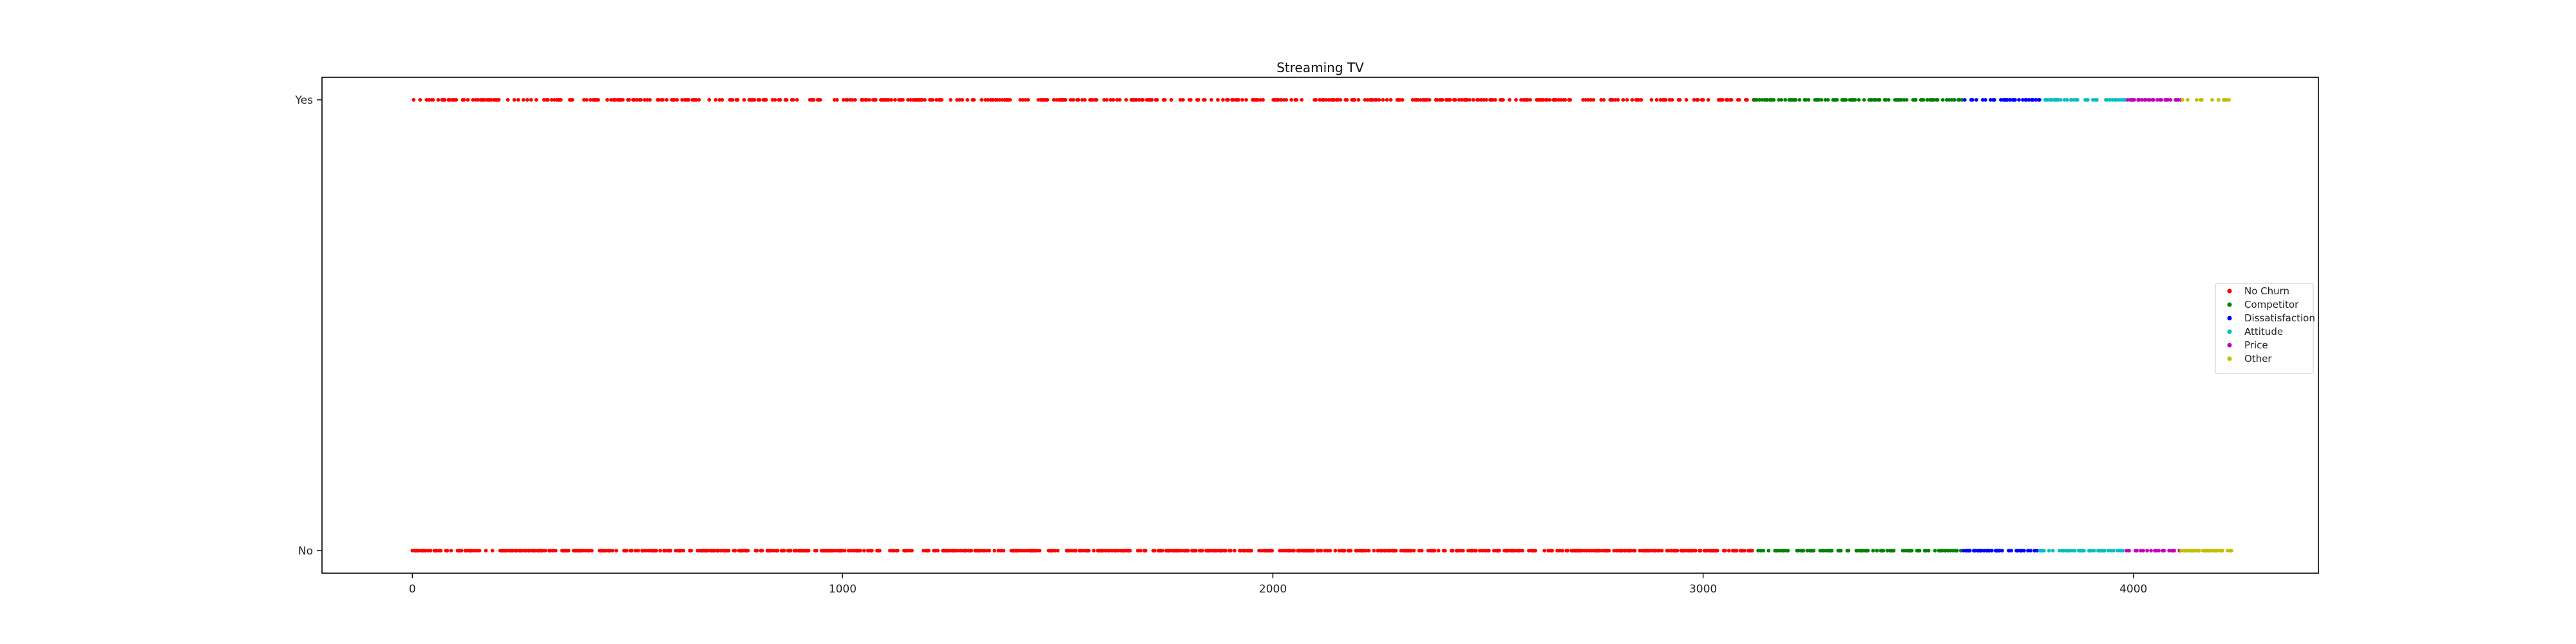 The width and height of the screenshot is (2576, 644). Describe the element at coordinates (2264, 328) in the screenshot. I see `legend-box` at that location.